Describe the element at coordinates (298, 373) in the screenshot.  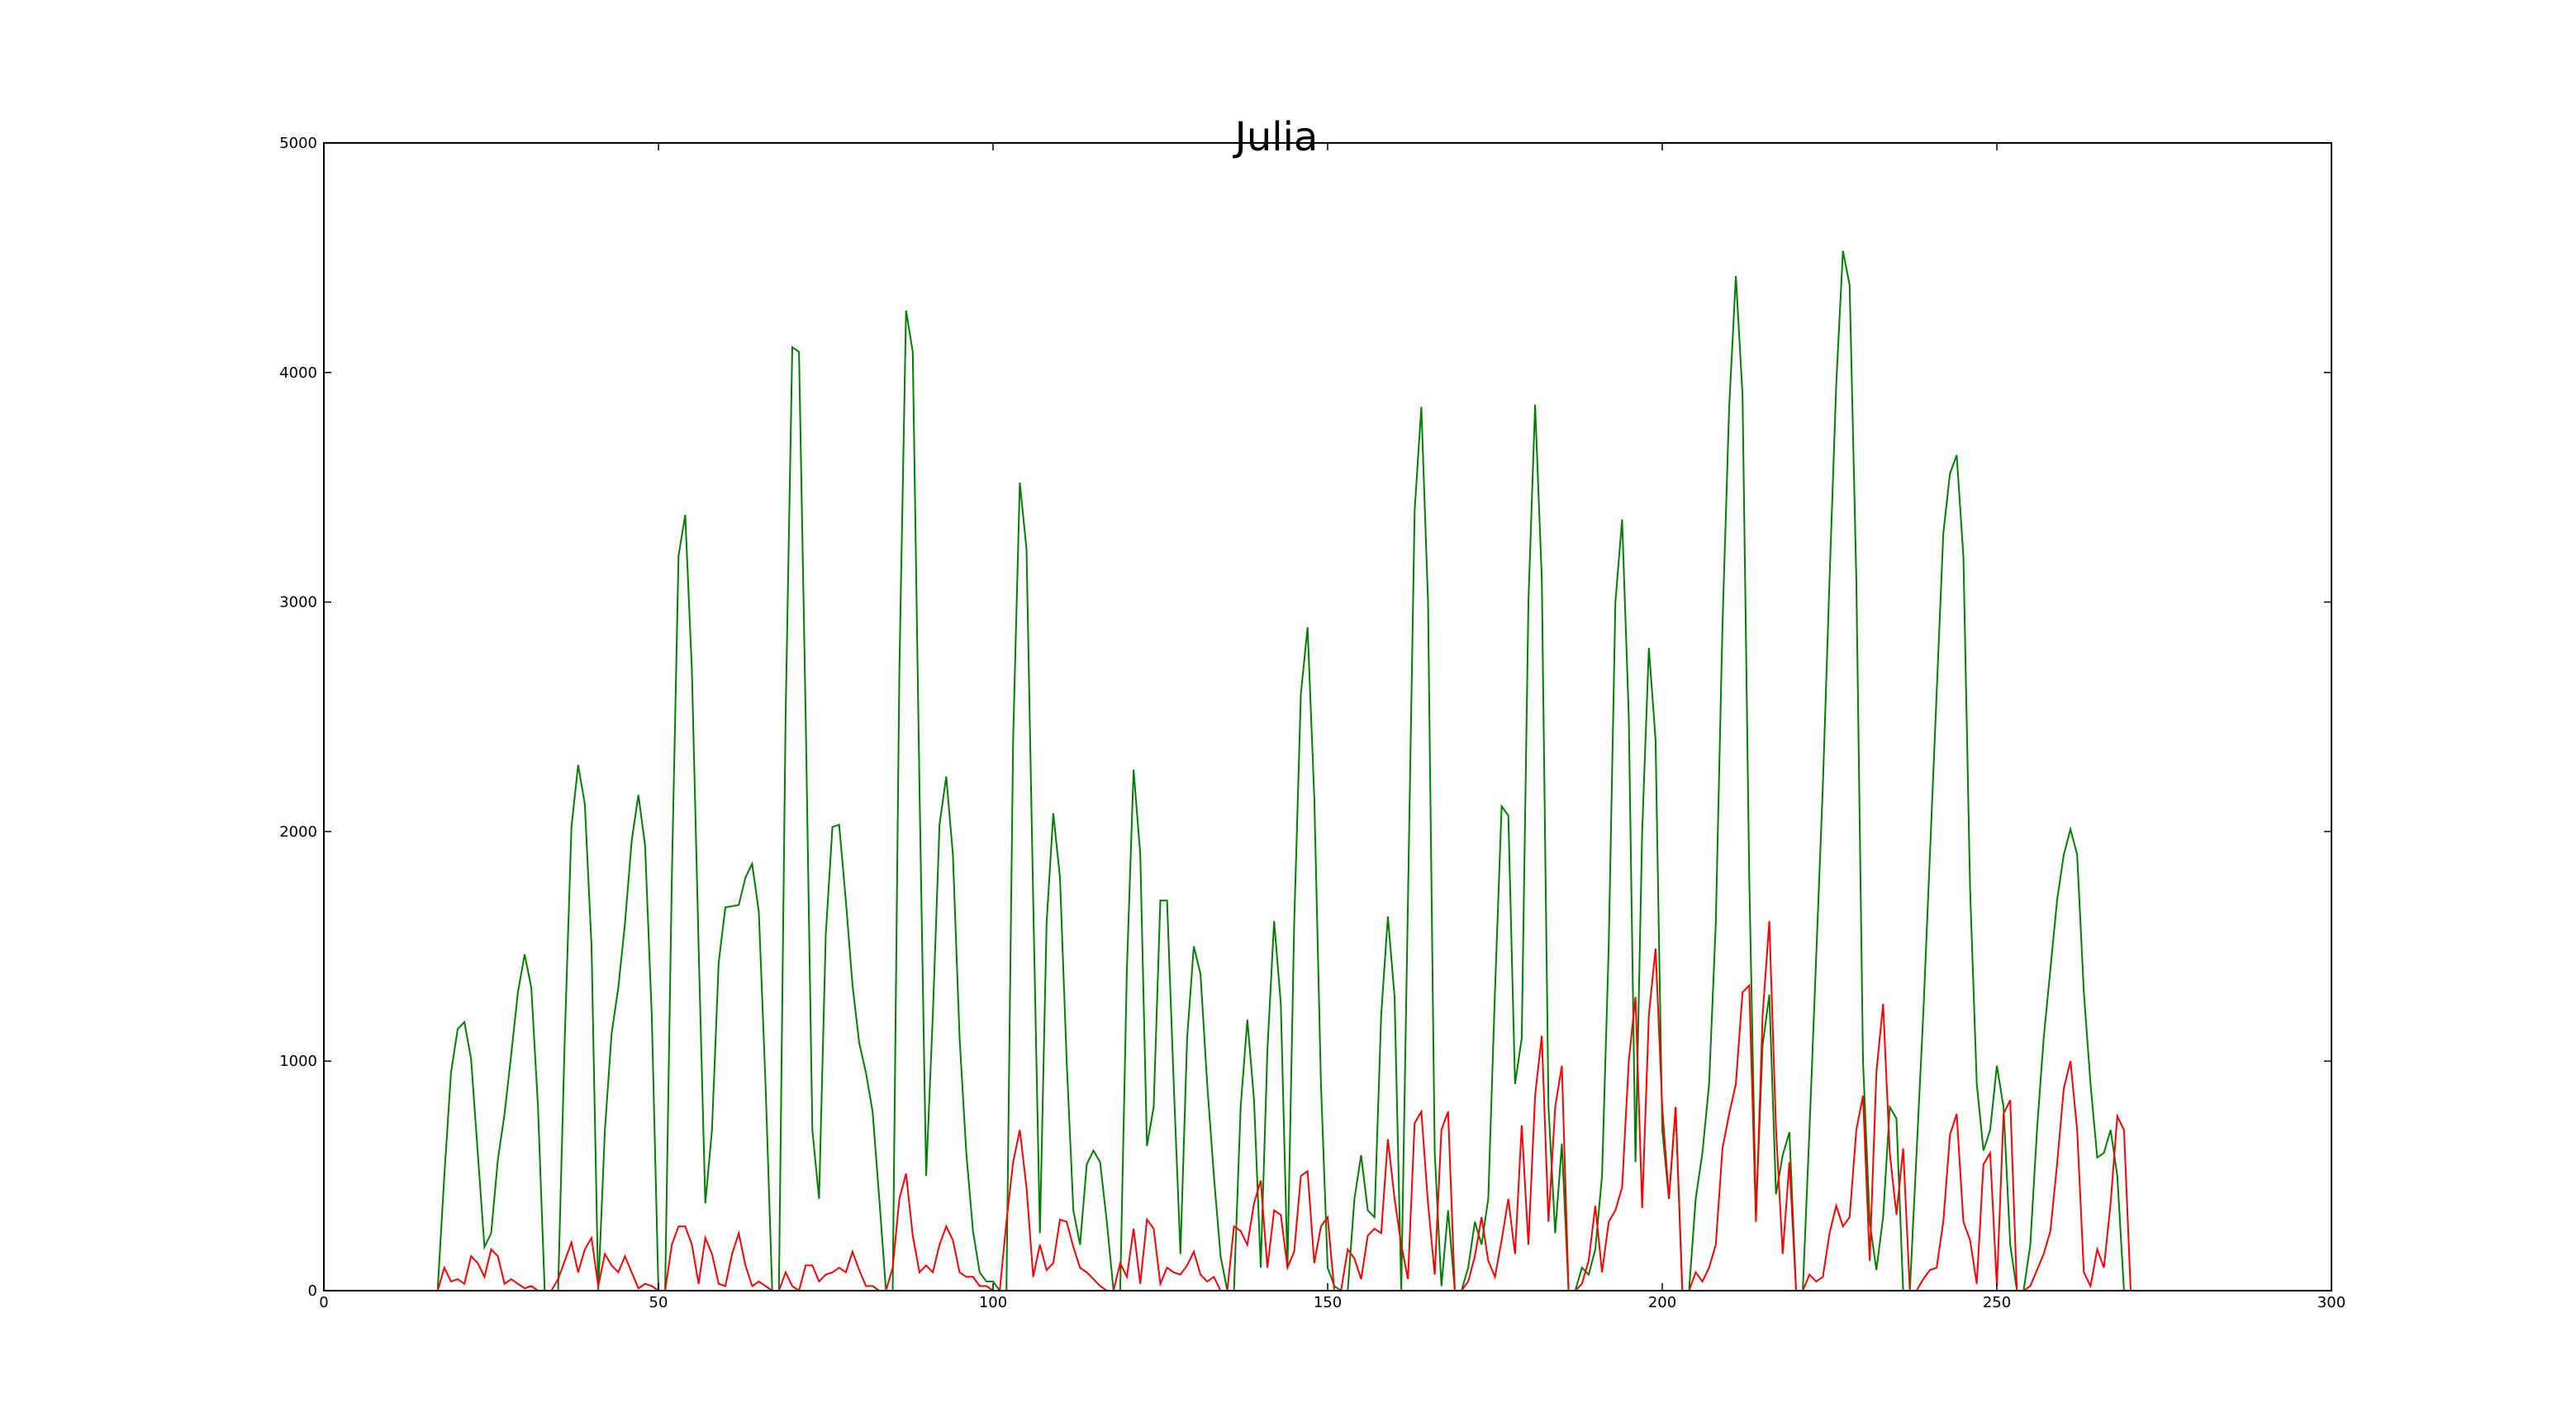
I see `y-tick-label: 4000` at that location.